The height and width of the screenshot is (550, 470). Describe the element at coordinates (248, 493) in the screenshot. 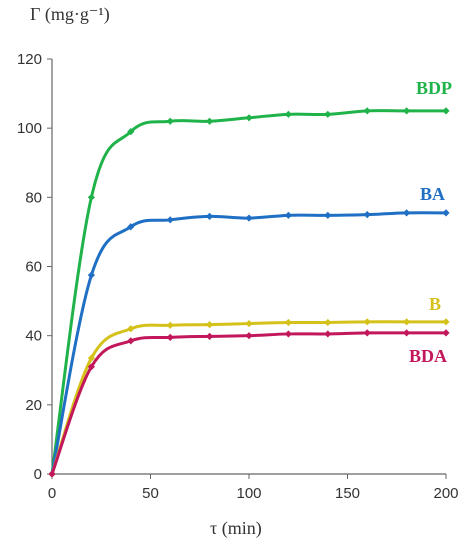

I see `x-tick-label: 100` at that location.